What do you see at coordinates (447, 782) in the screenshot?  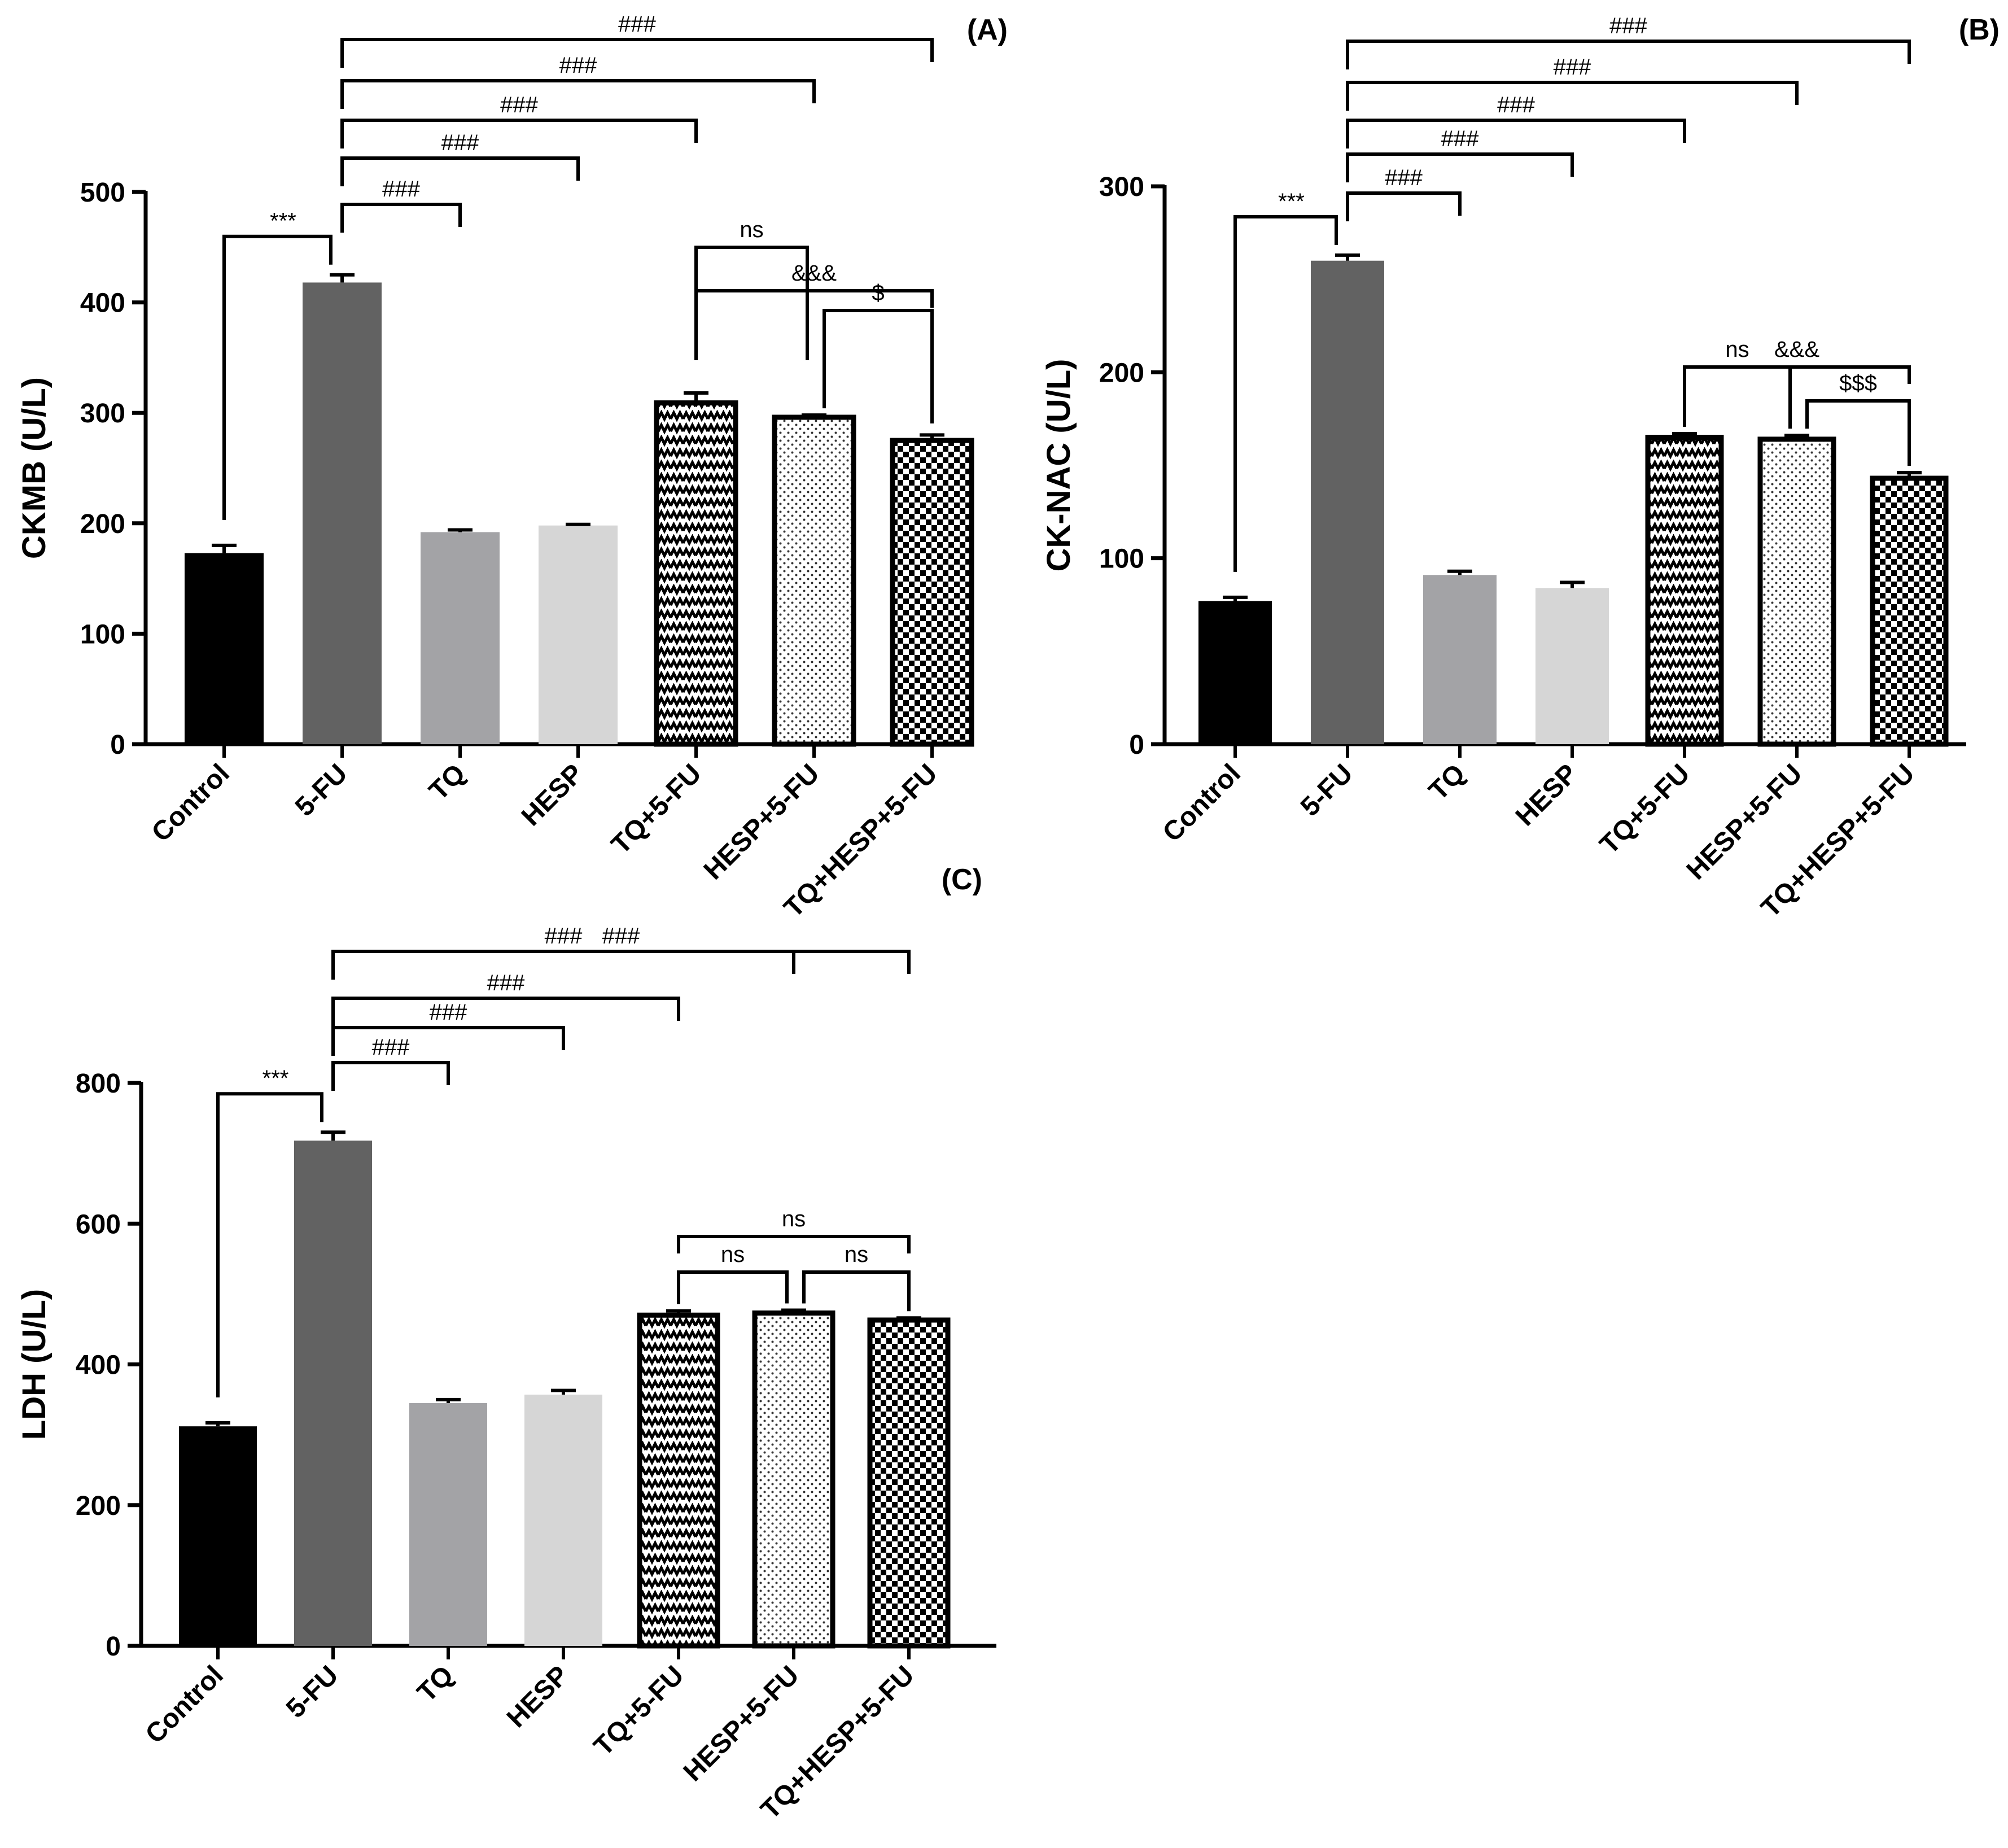 I see `panel-a-category-label: TQ` at bounding box center [447, 782].